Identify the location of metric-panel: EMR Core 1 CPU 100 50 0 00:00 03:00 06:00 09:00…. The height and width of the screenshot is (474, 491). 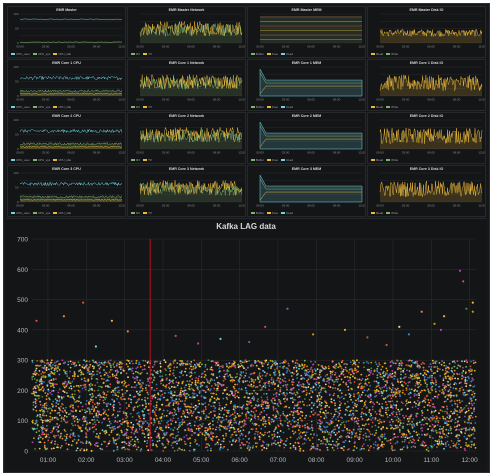
(66, 85).